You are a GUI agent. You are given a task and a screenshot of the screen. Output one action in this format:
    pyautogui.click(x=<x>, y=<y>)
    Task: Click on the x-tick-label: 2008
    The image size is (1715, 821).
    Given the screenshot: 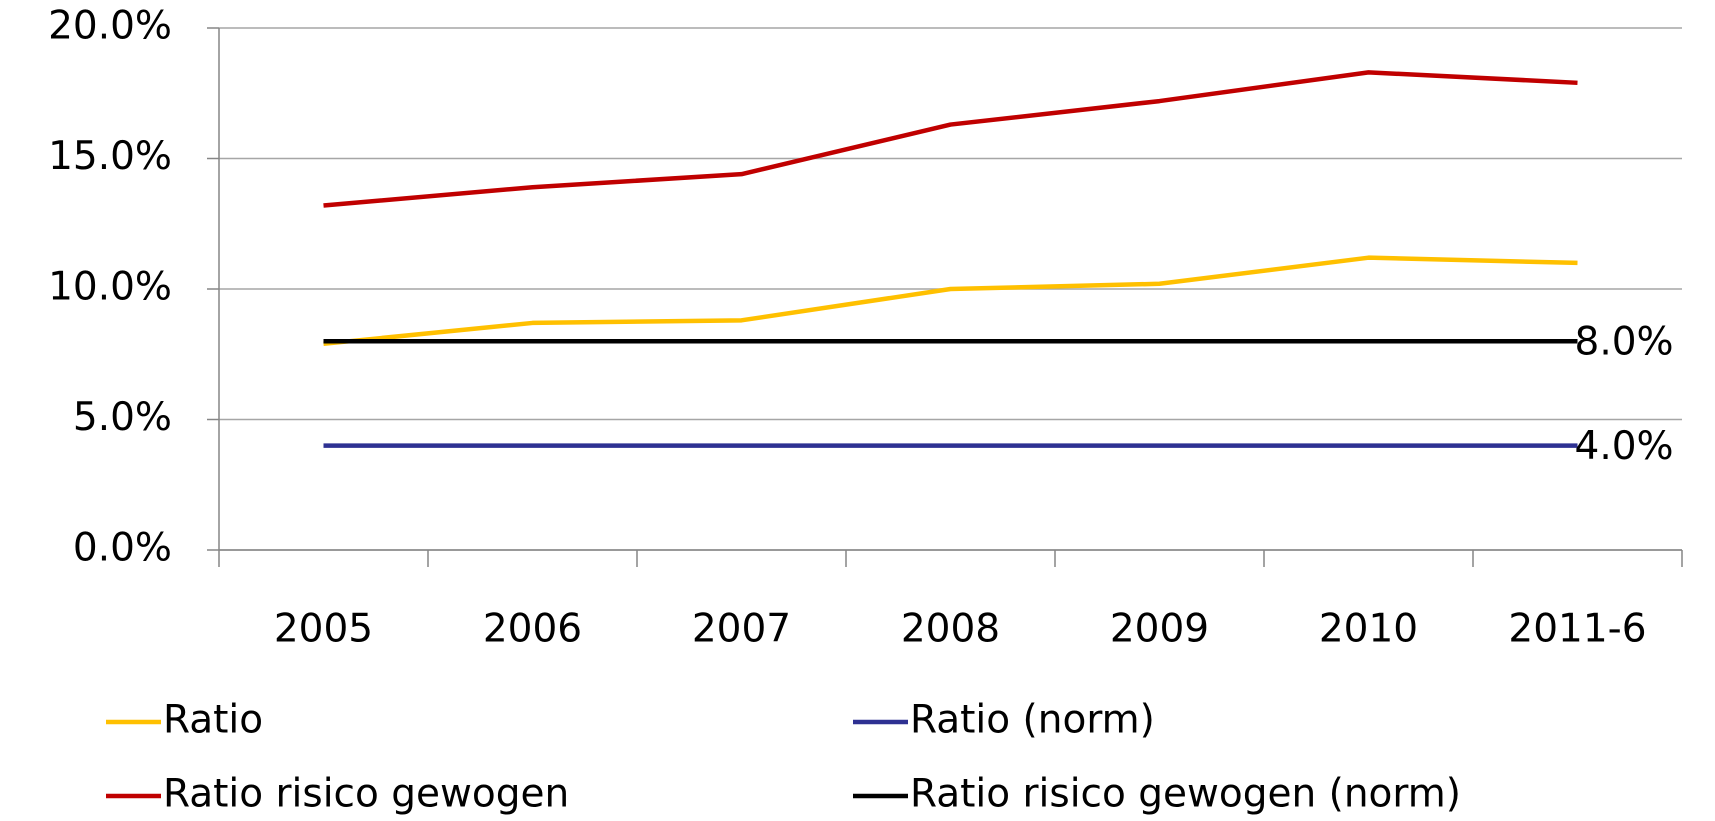 What is the action you would take?
    pyautogui.click(x=950, y=629)
    